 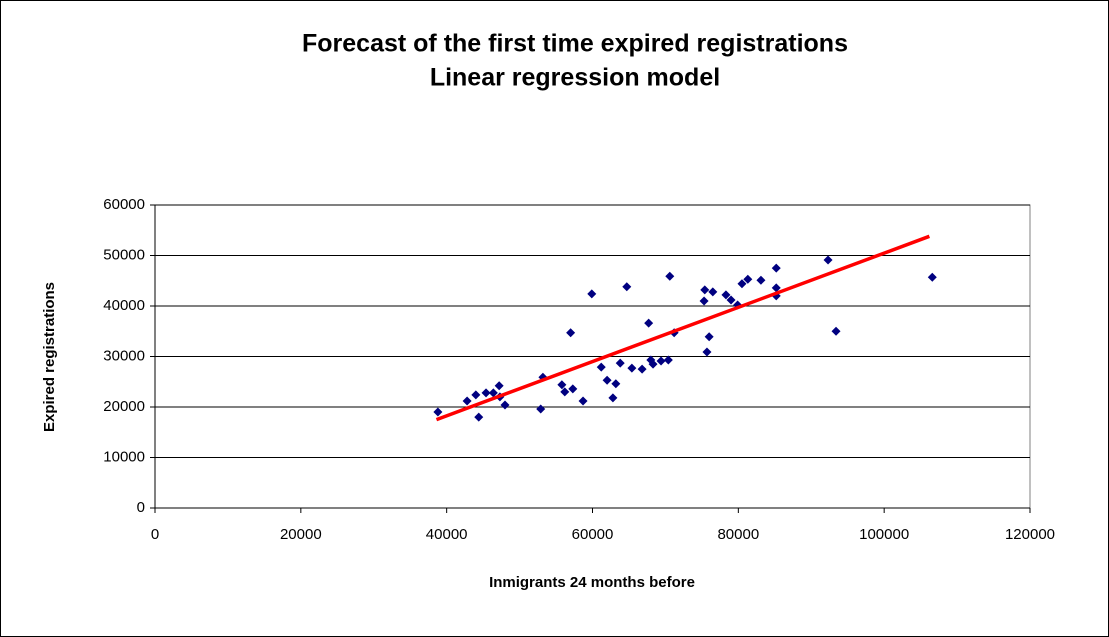 I want to click on trend-line, so click(x=682, y=328).